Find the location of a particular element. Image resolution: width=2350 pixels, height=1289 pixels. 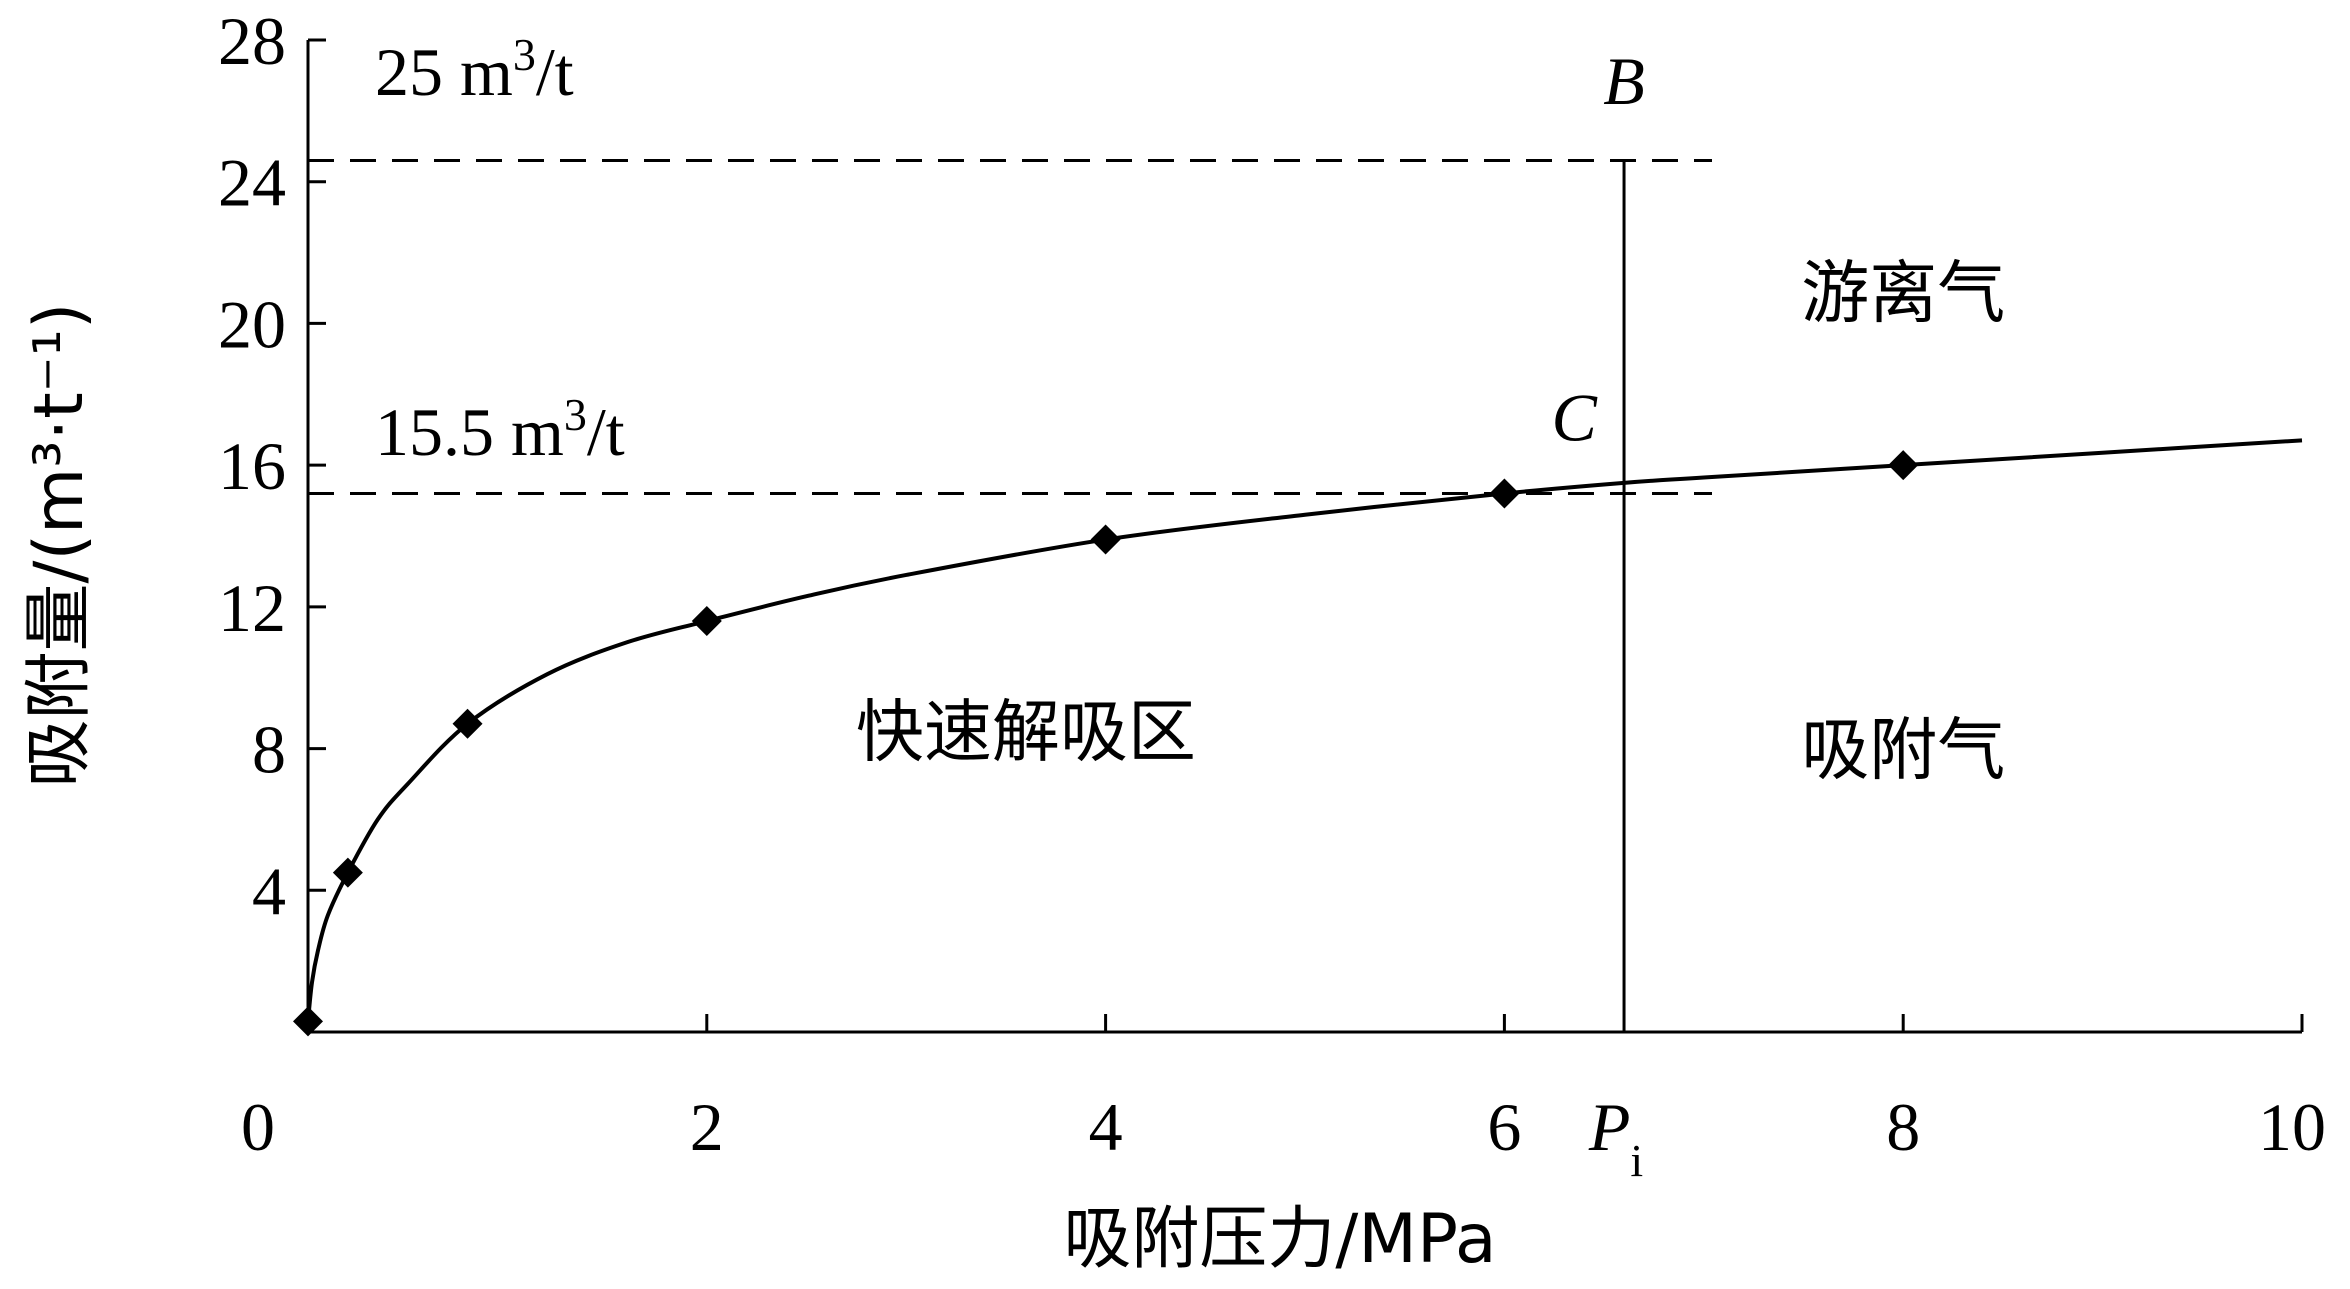

x-tick-label-6: 6 is located at coordinates (1504, 1127).